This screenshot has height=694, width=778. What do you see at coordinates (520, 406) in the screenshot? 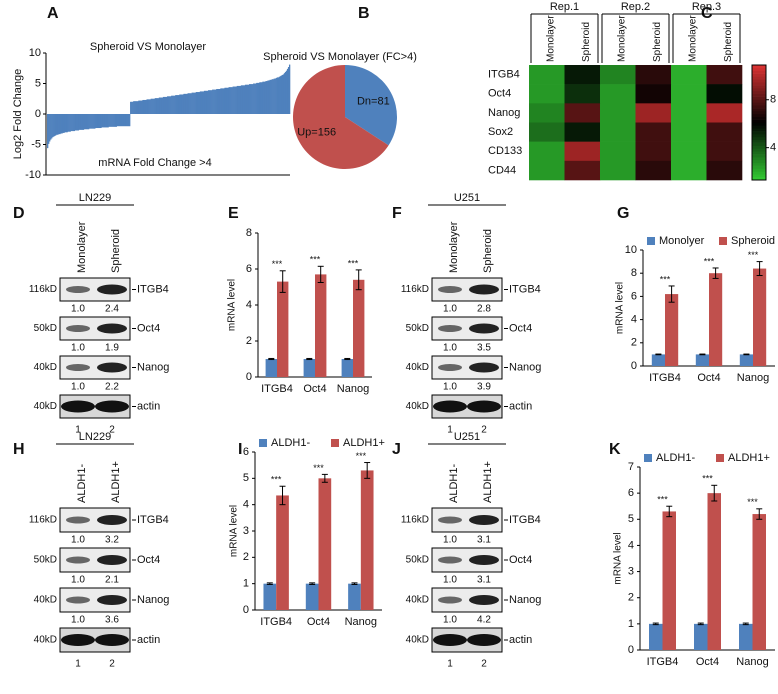
I see `protein-label: actin` at bounding box center [520, 406].